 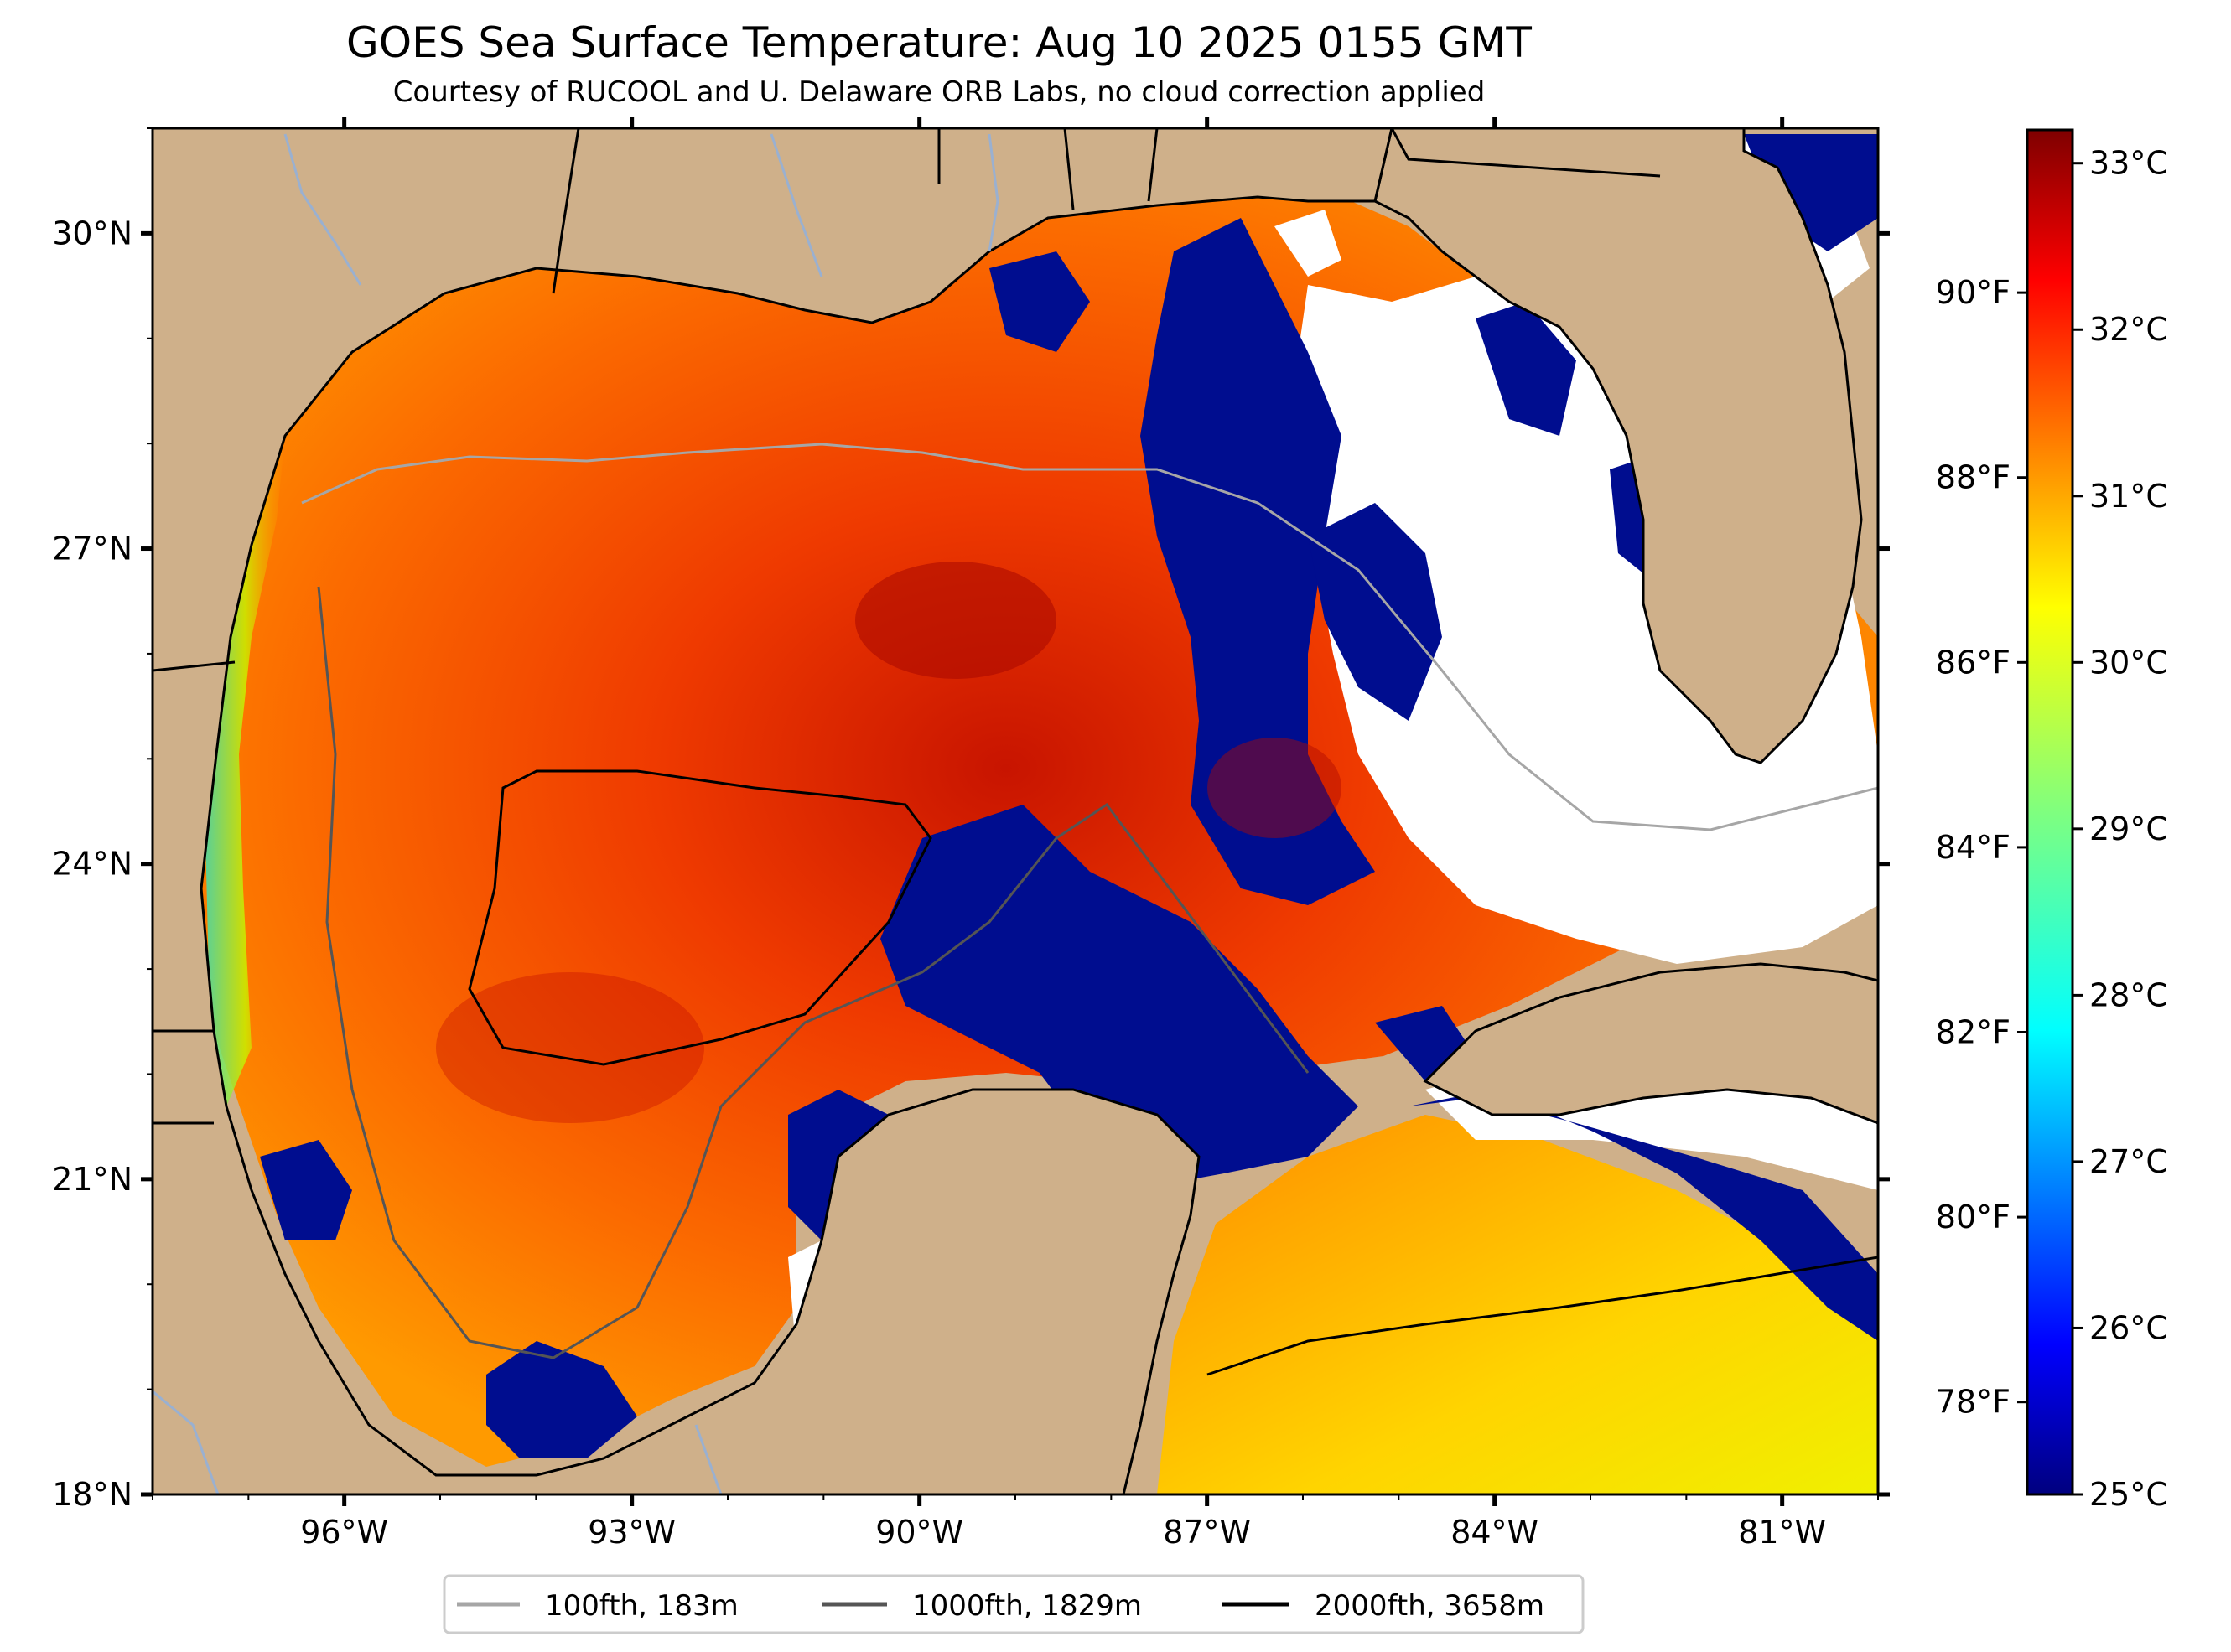 I want to click on colorbar-f-label: 88°F, so click(x=1973, y=477).